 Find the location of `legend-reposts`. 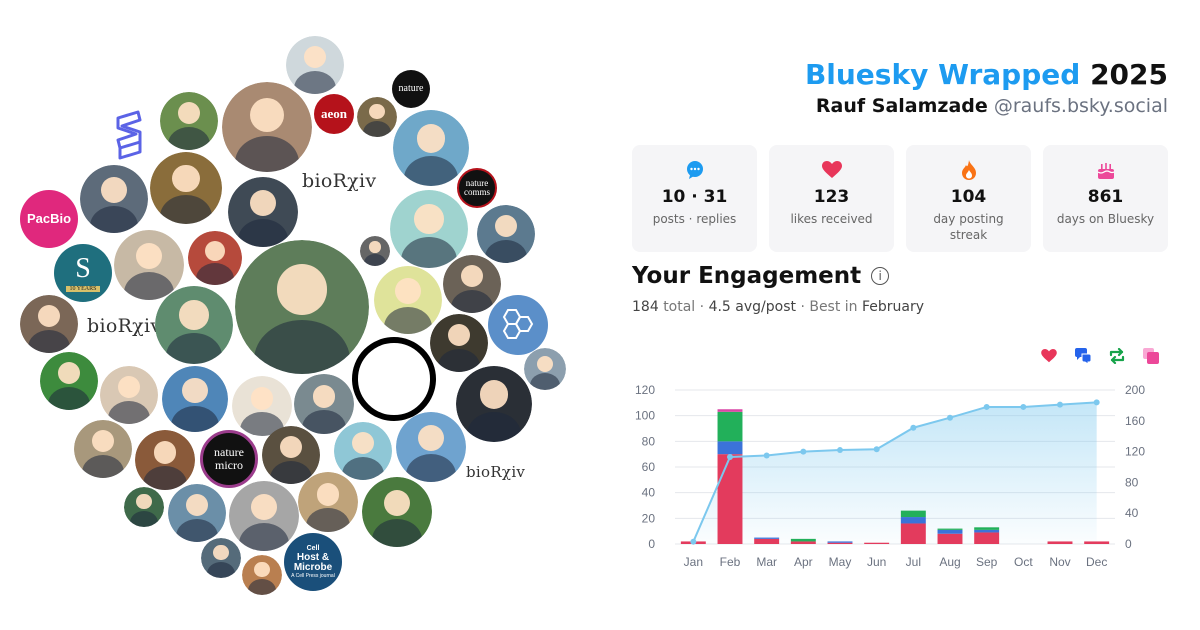

legend-reposts is located at coordinates (1117, 356).